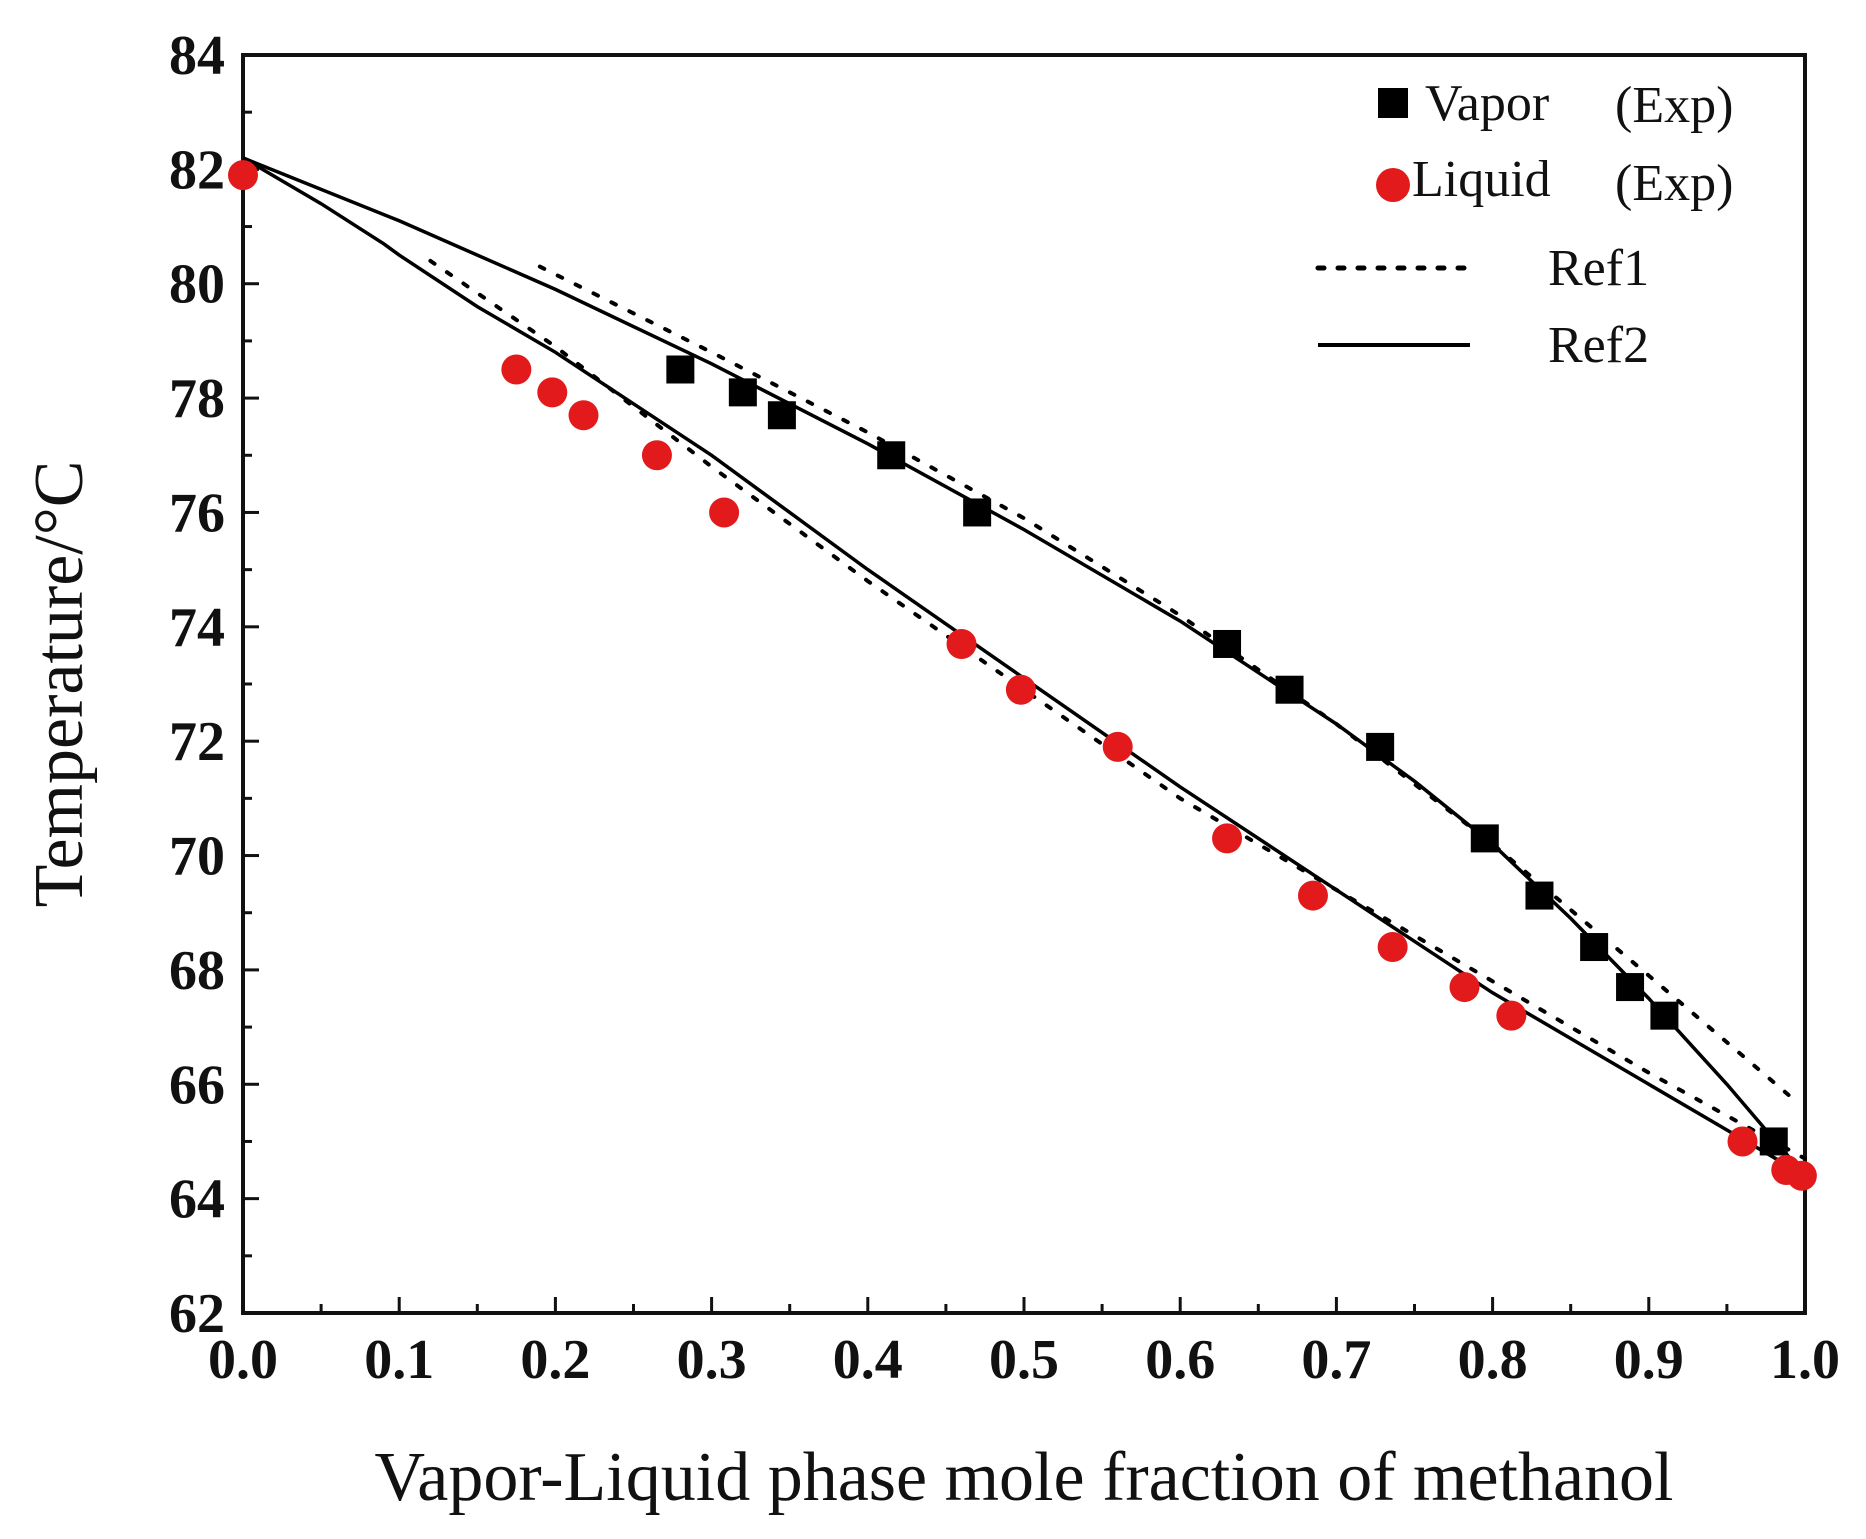 The width and height of the screenshot is (1866, 1539). Describe the element at coordinates (1481, 179) in the screenshot. I see `legend-label-liquid: Liquid` at that location.